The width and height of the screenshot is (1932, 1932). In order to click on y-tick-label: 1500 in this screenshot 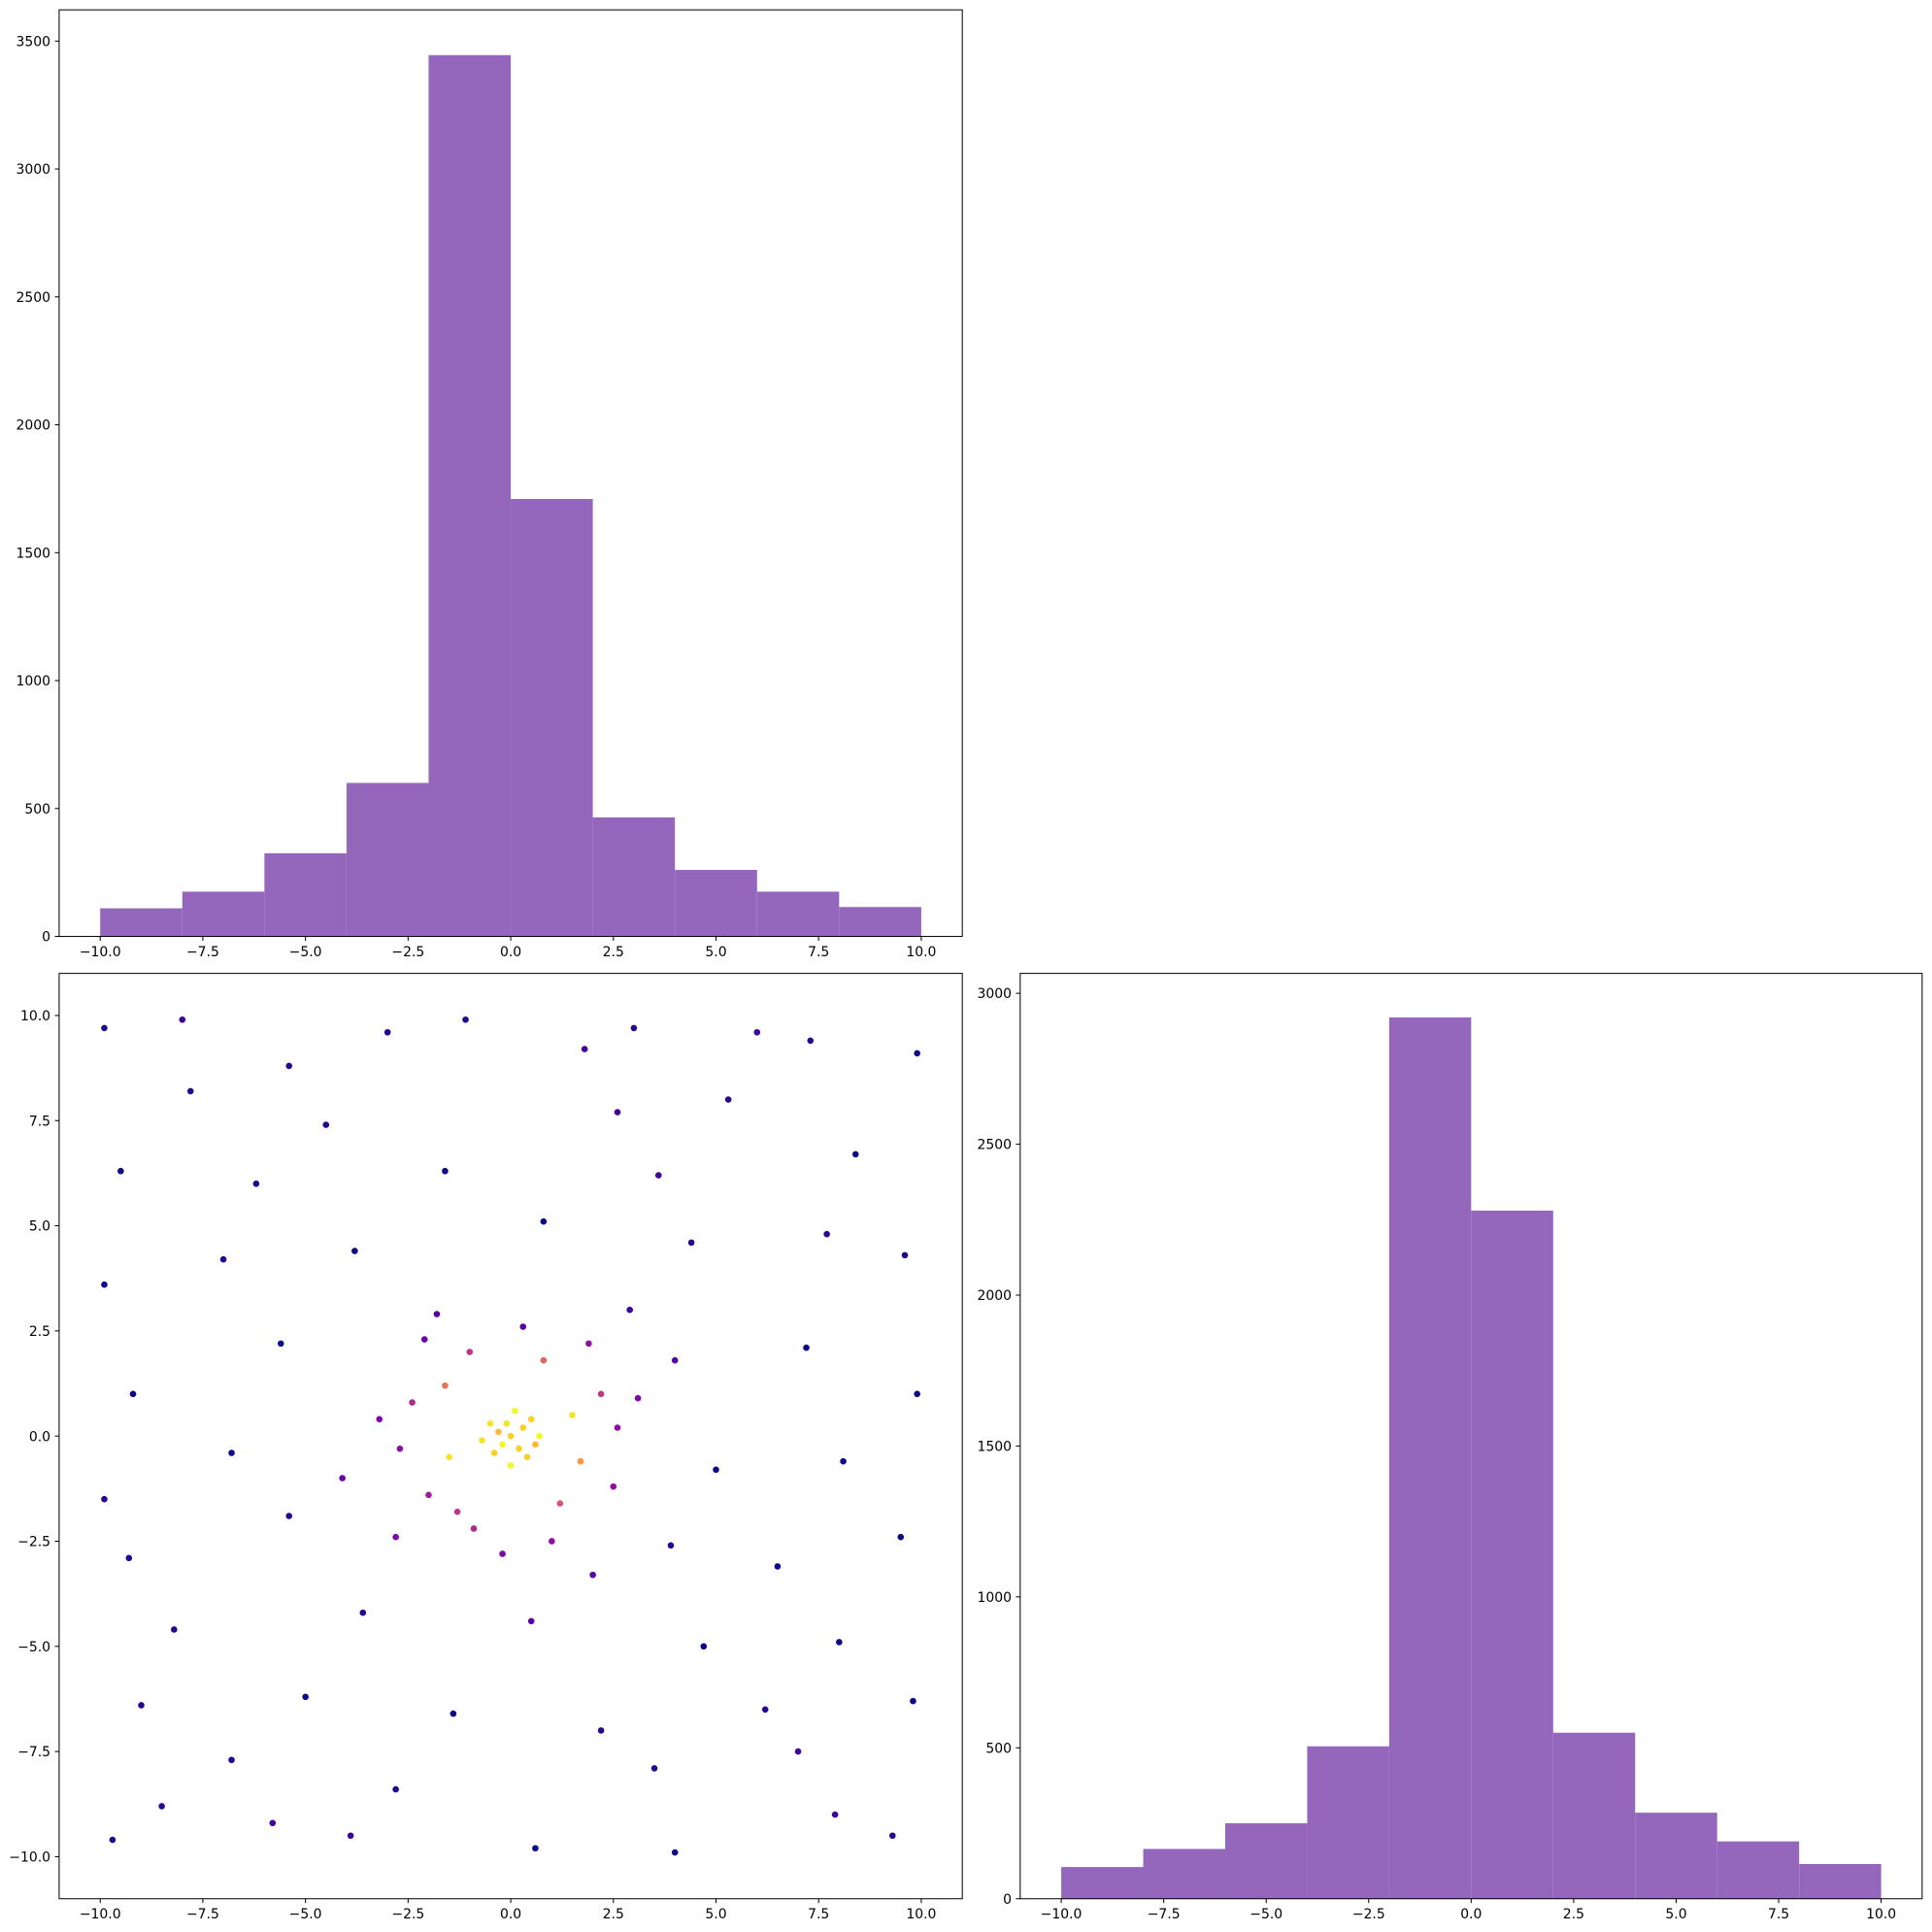, I will do `click(994, 1447)`.